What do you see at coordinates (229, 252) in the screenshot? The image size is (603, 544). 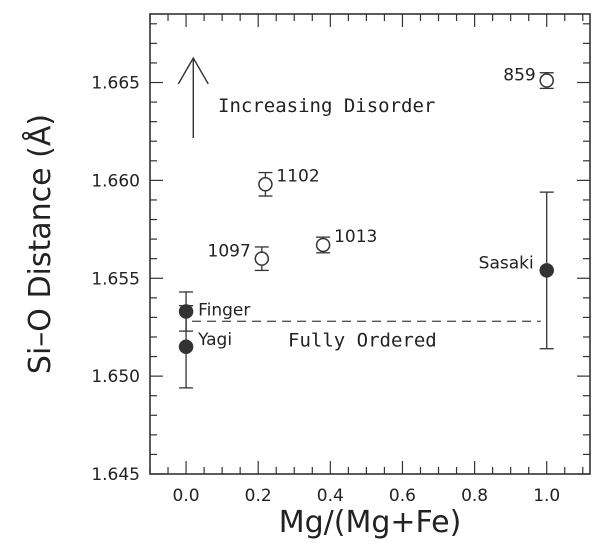 I see `point-label: 1097` at bounding box center [229, 252].